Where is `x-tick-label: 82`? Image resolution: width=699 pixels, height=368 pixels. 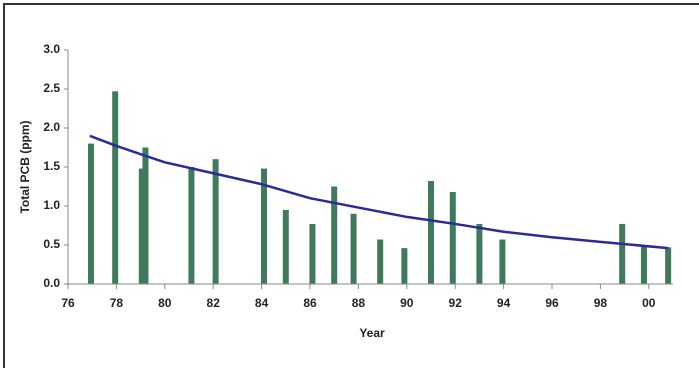
x-tick-label: 82 is located at coordinates (214, 303).